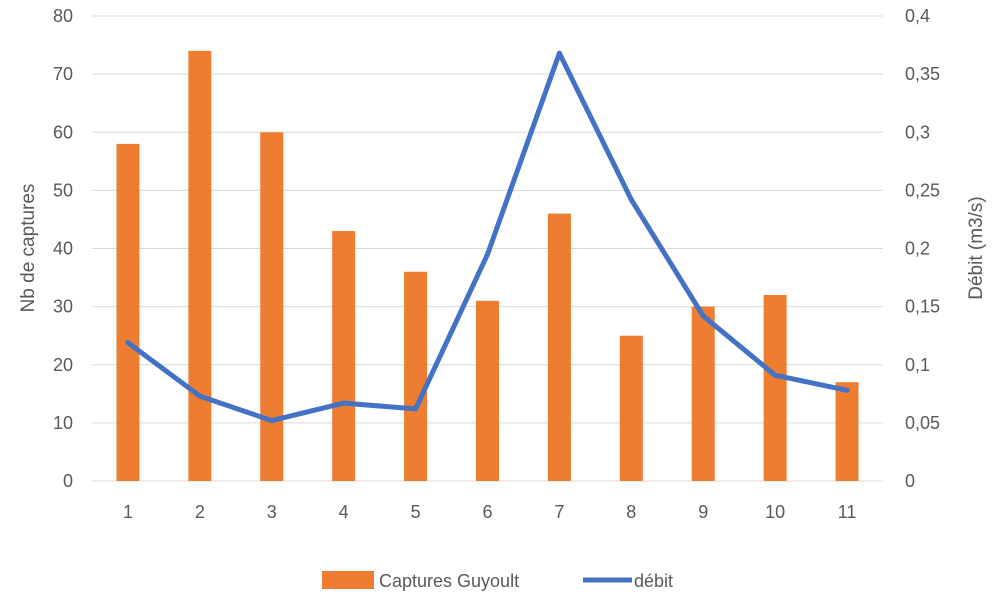 This screenshot has width=992, height=598. I want to click on right-tick-label: 0,4, so click(917, 16).